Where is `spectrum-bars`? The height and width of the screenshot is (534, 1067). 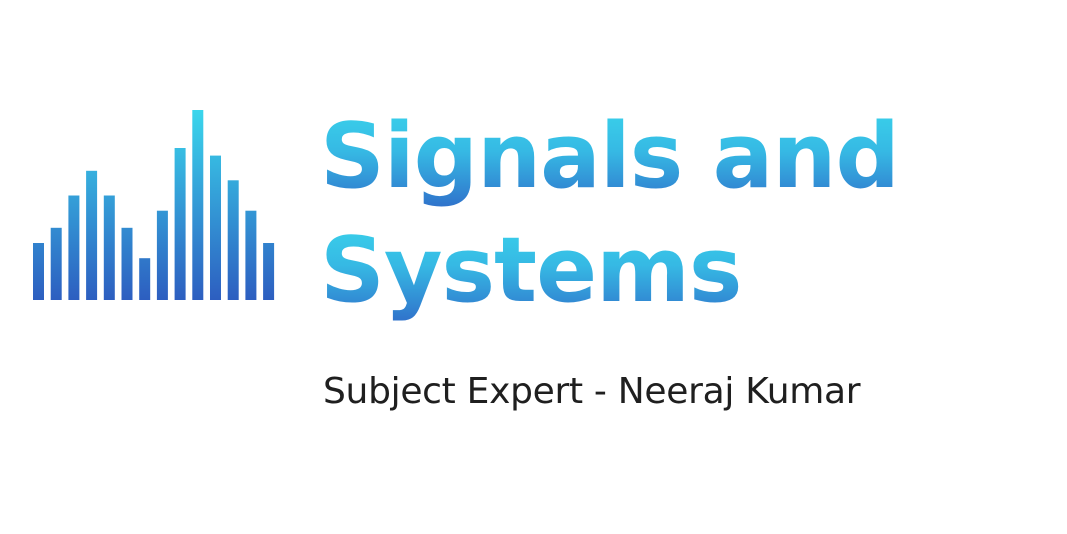
spectrum-bars is located at coordinates (154, 205).